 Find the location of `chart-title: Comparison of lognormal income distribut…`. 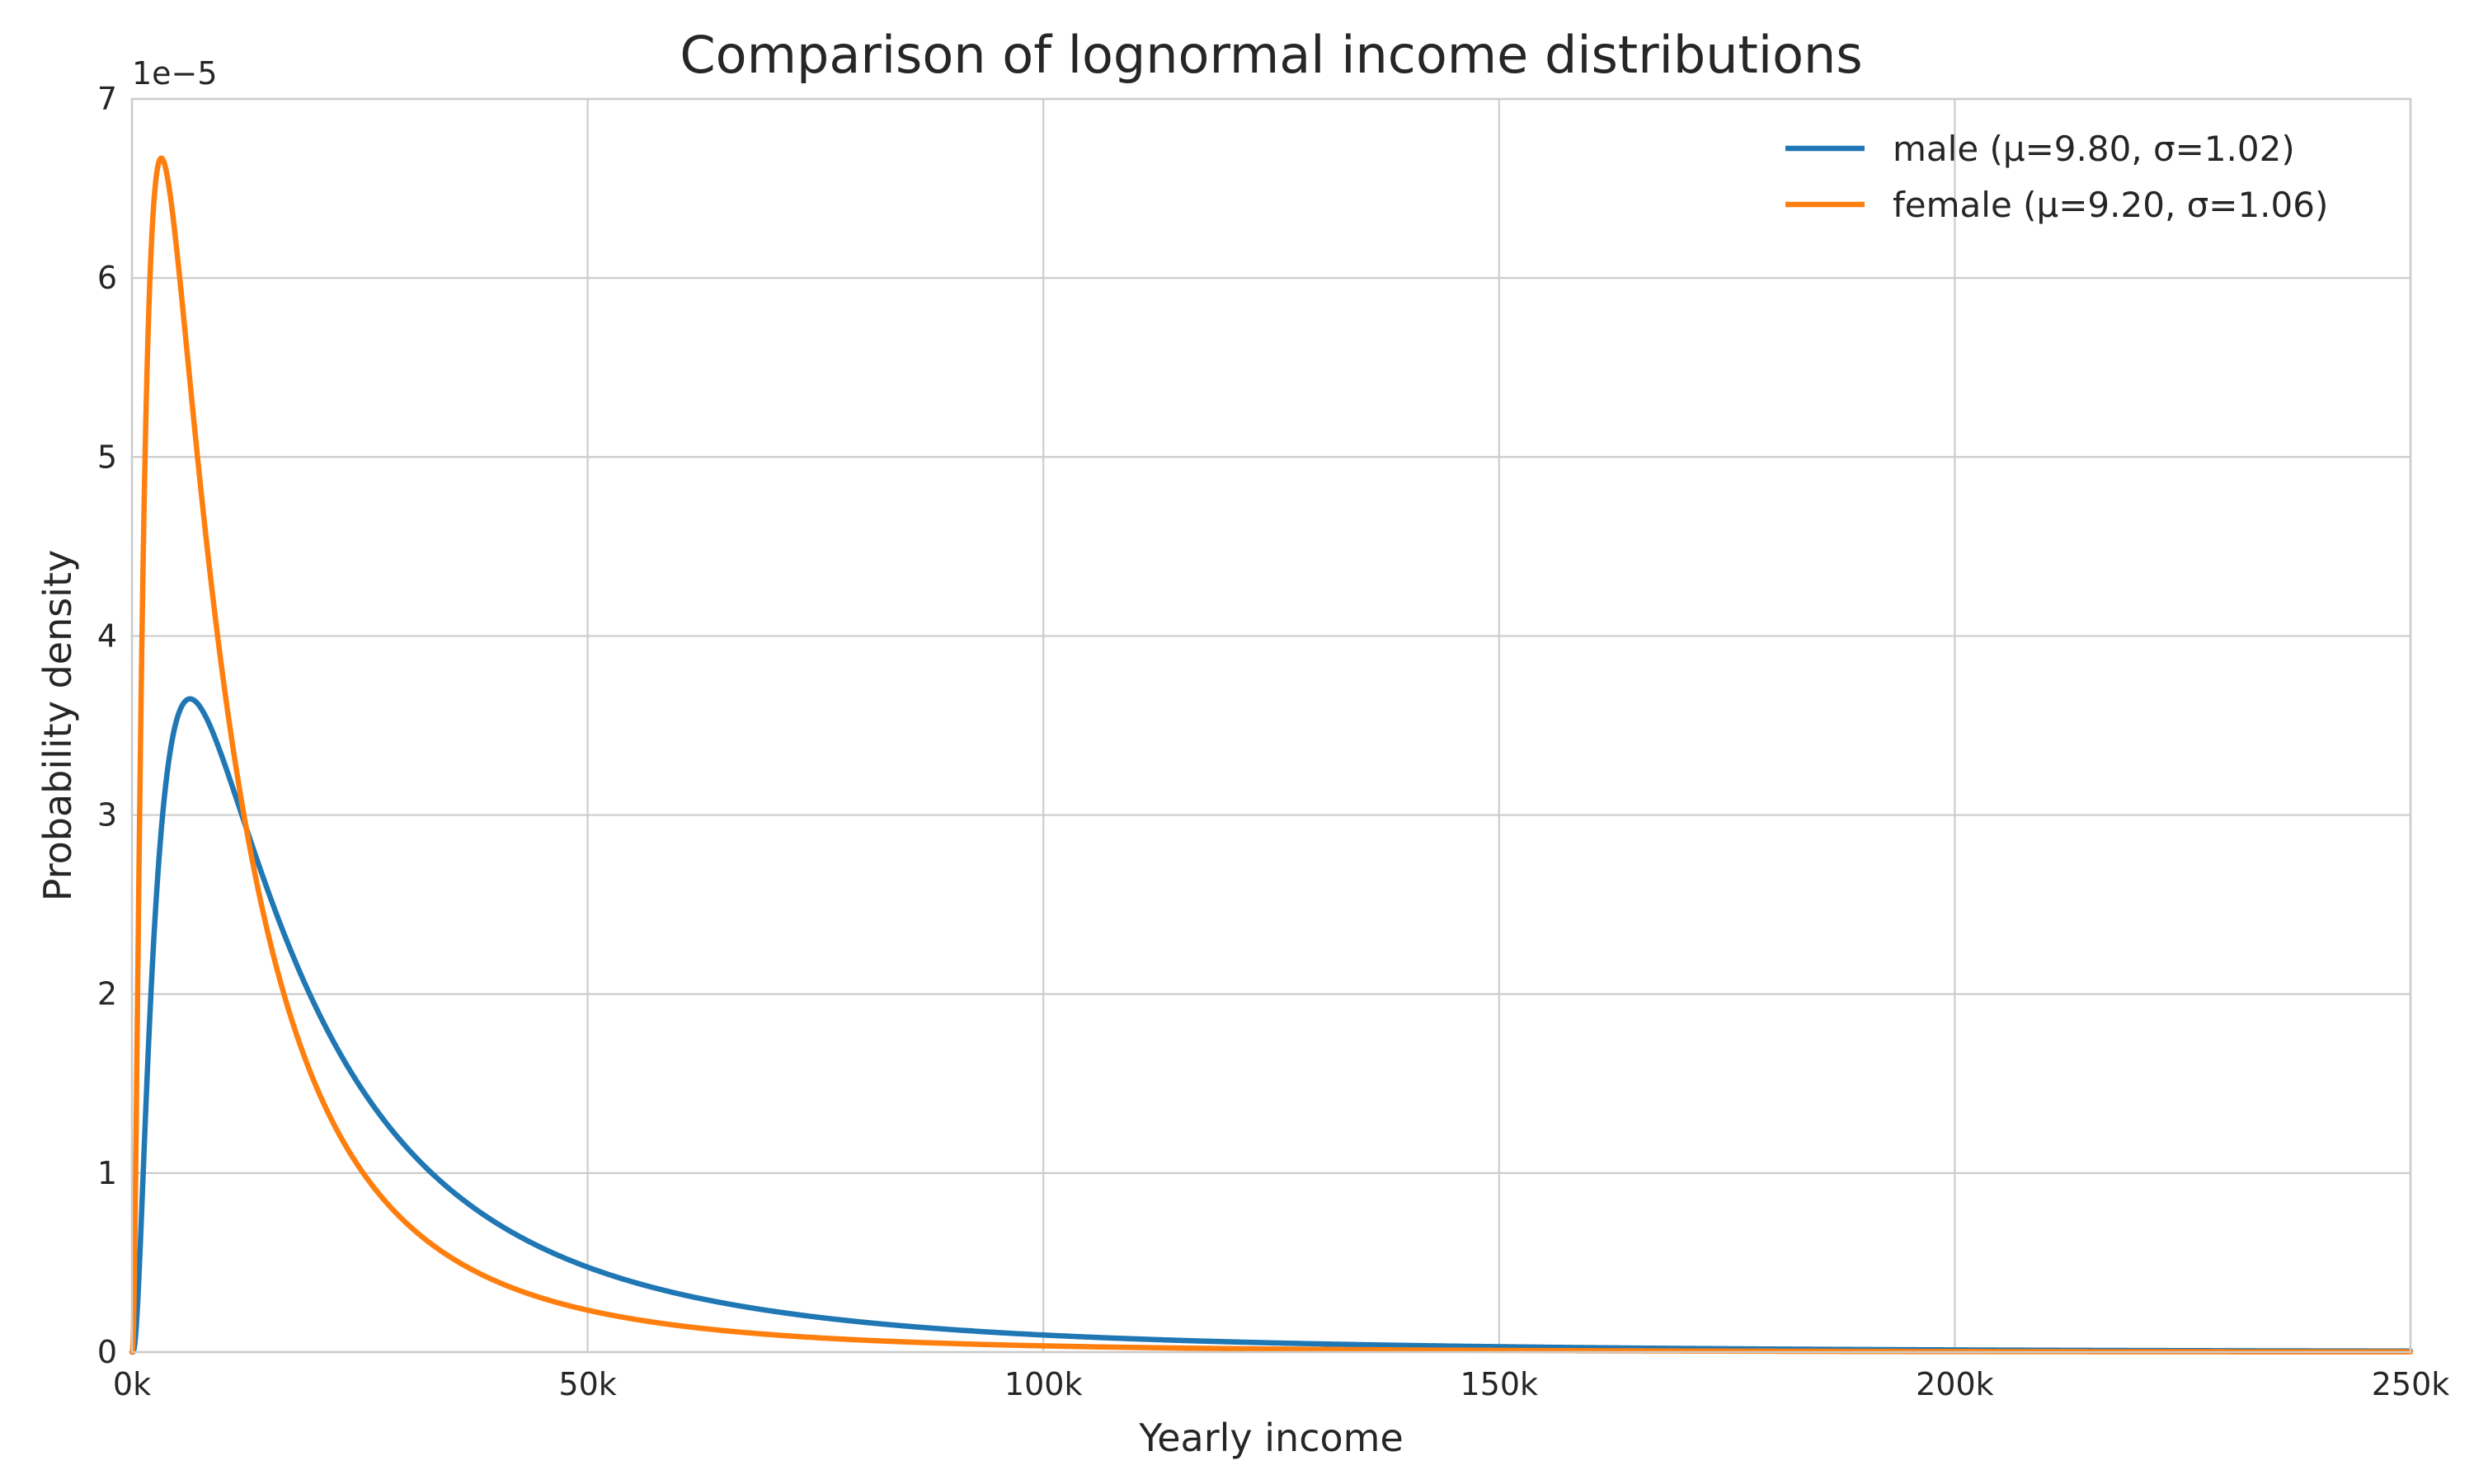

chart-title: Comparison of lognormal income distribut… is located at coordinates (1271, 55).